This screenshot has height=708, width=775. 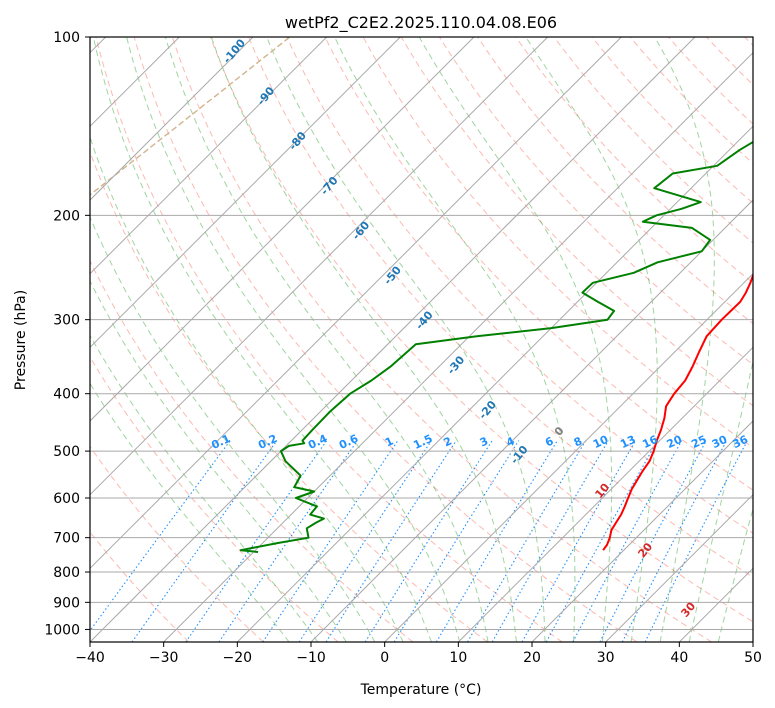 What do you see at coordinates (66, 38) in the screenshot?
I see `y-tick-label: 100` at bounding box center [66, 38].